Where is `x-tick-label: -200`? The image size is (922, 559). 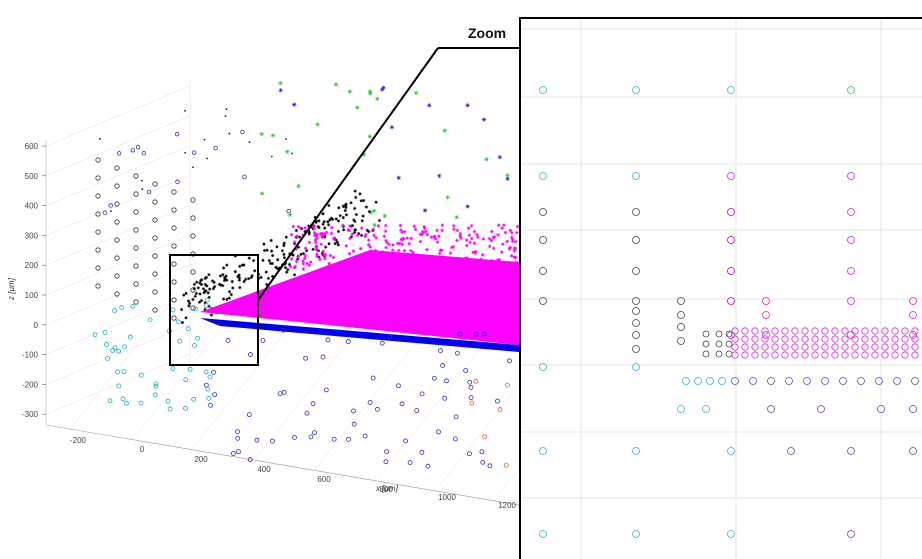
x-tick-label: -200 is located at coordinates (78, 440).